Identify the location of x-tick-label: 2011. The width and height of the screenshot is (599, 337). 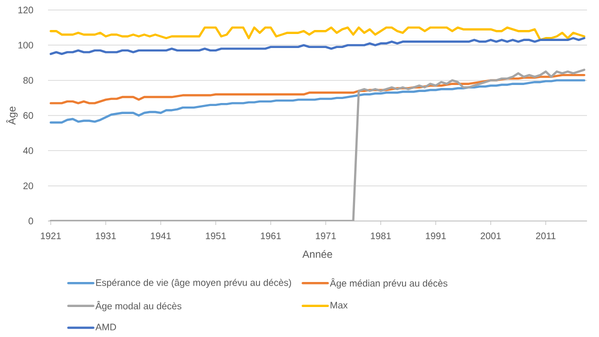
(546, 236).